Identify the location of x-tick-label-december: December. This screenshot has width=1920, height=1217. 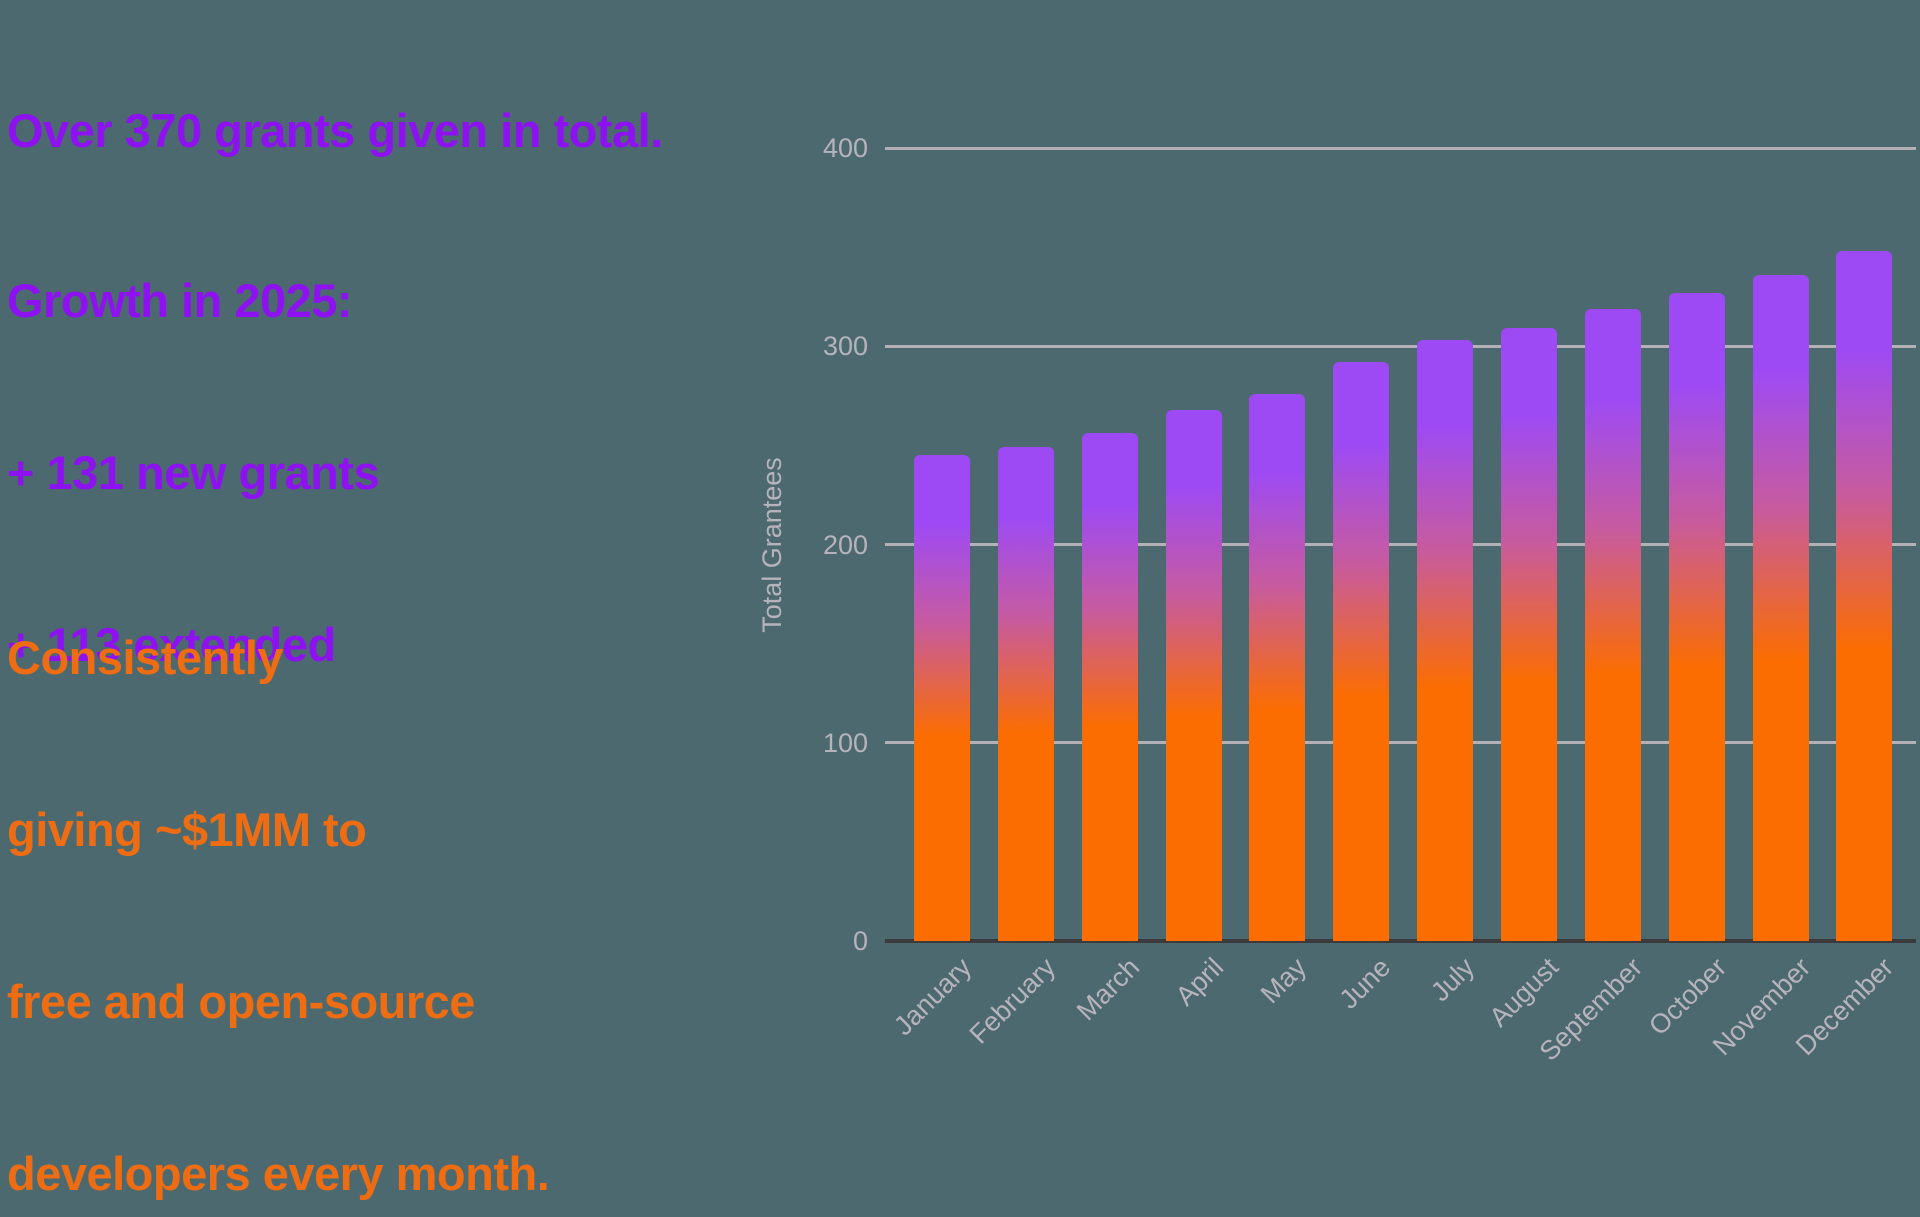
(1845, 1007).